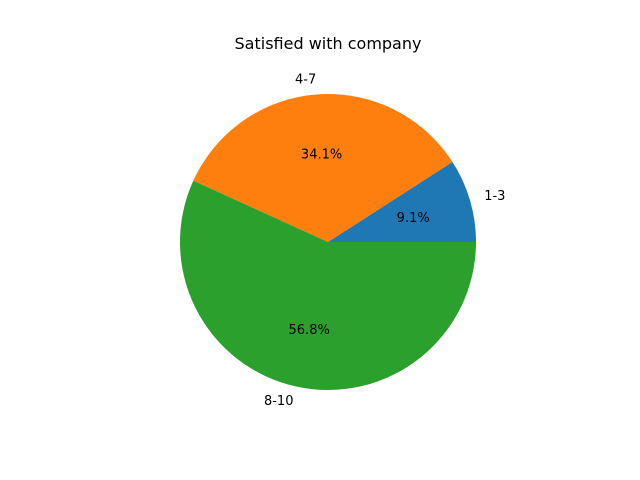 The height and width of the screenshot is (480, 640). I want to click on slice-label-8-10: 8-10, so click(279, 401).